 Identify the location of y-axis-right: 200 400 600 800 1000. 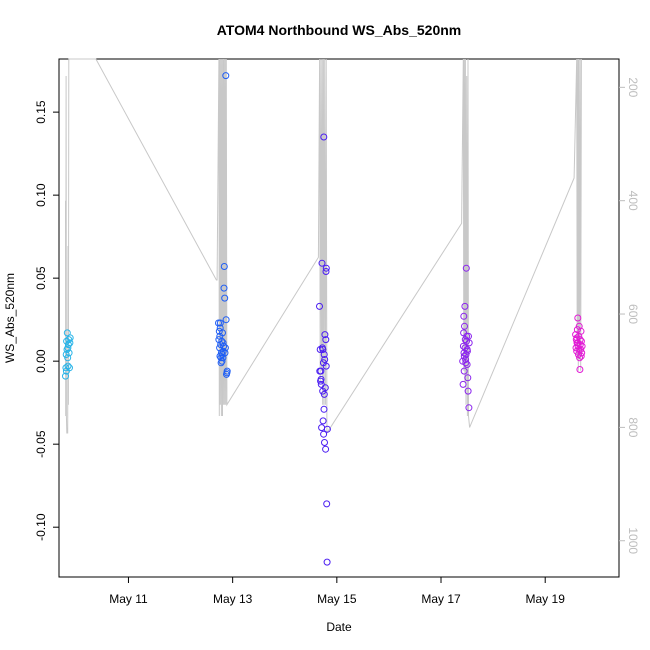
(629, 315).